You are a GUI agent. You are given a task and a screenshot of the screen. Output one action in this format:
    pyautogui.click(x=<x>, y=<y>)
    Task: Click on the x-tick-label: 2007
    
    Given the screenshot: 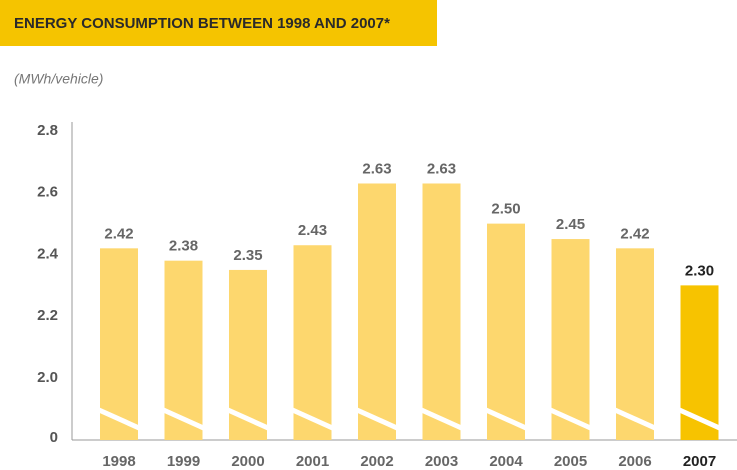 What is the action you would take?
    pyautogui.click(x=699, y=461)
    